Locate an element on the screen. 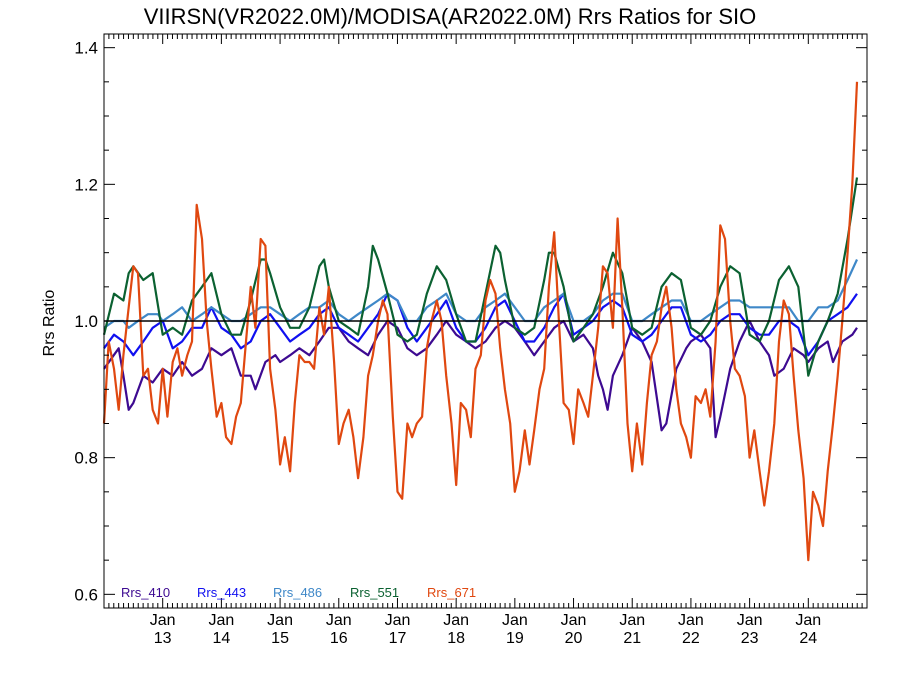 Image resolution: width=900 pixels, height=675 pixels. legend-entry-rrs_410: Rrs_410 is located at coordinates (145, 592).